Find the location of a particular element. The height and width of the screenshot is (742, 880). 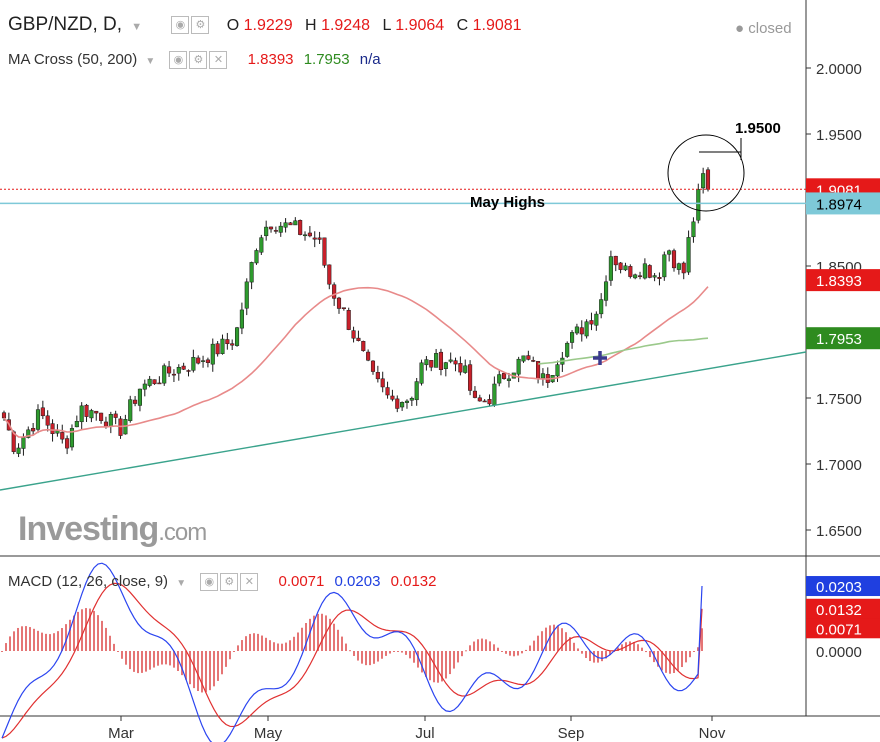

price-tick-label: 2.0000 is located at coordinates (839, 69).